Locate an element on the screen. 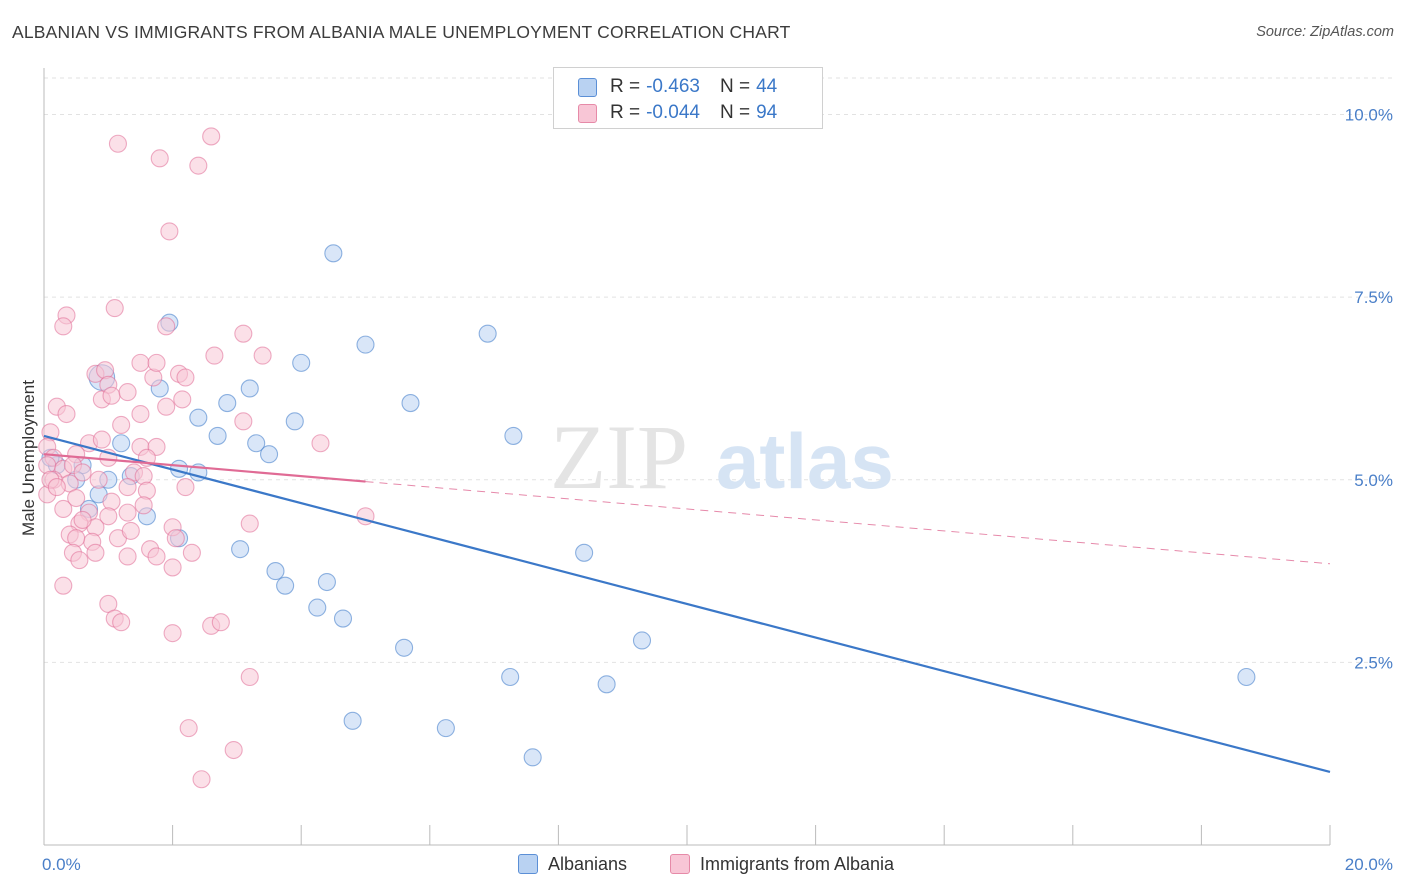 This screenshot has width=1406, height=892. y-axis-label: Male Unemployment is located at coordinates (28, 458).